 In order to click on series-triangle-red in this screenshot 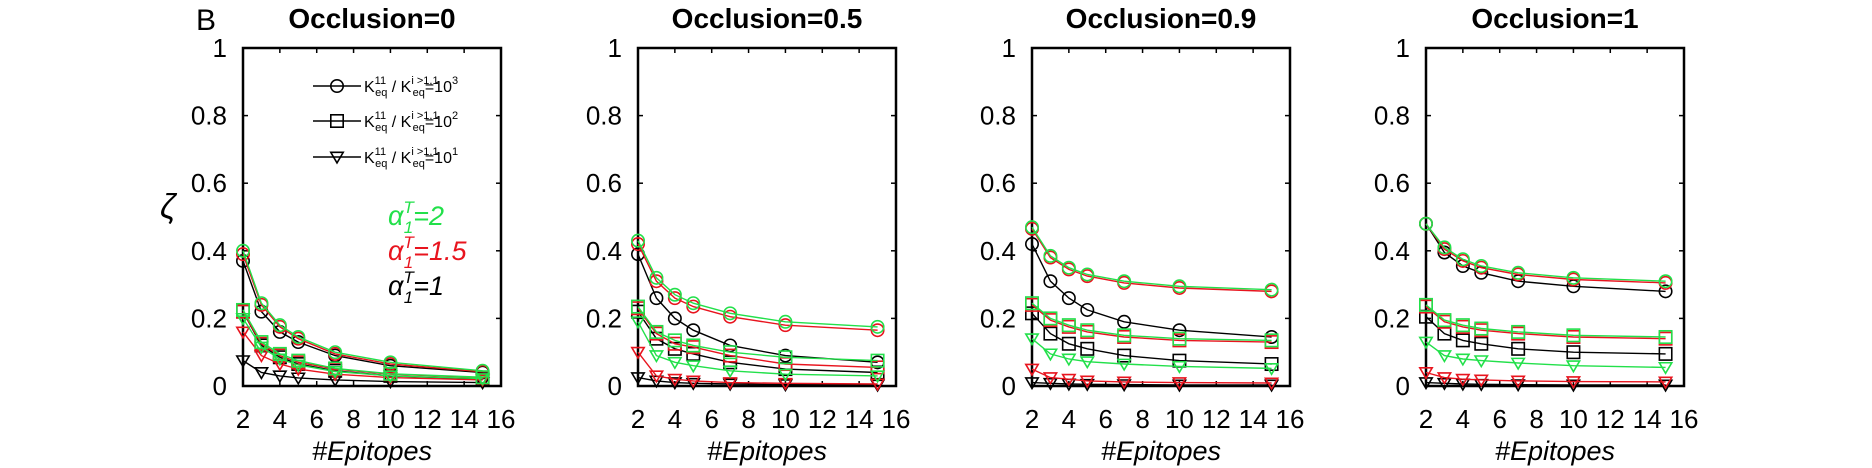, I will do `click(758, 369)`.